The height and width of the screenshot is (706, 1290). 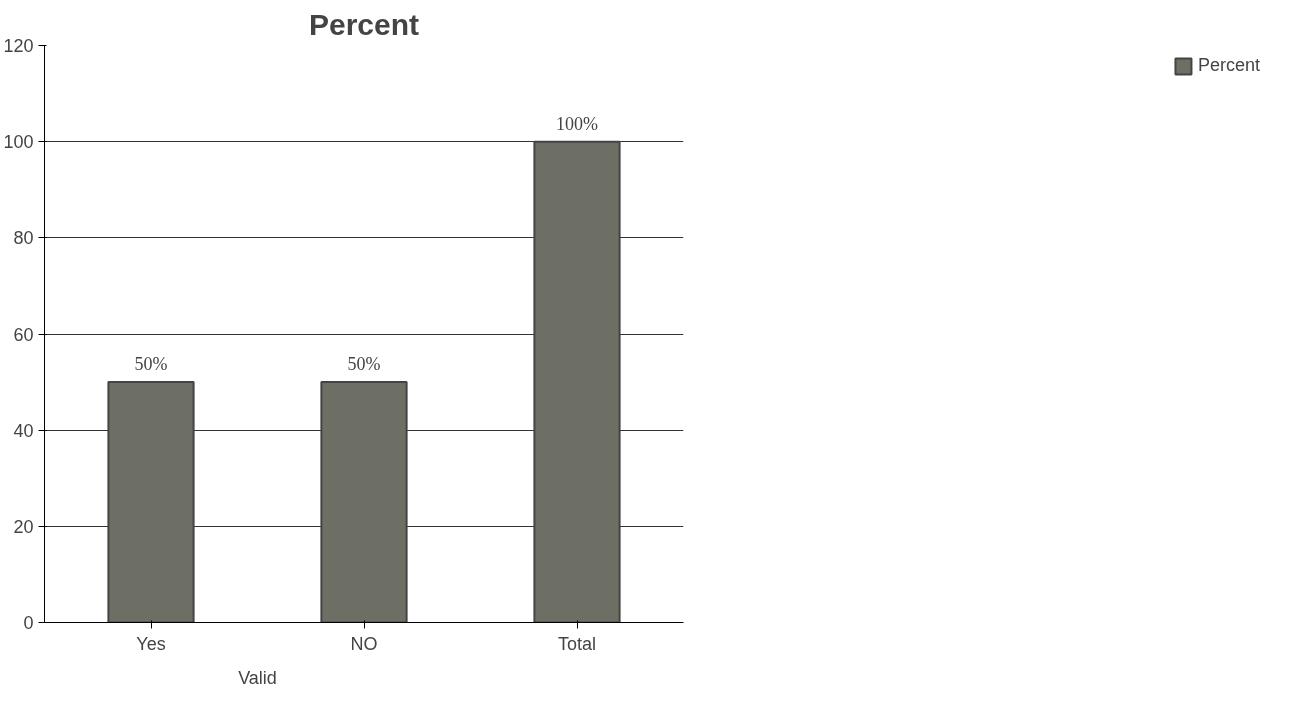 I want to click on y-tick-label: 120, so click(x=18, y=46).